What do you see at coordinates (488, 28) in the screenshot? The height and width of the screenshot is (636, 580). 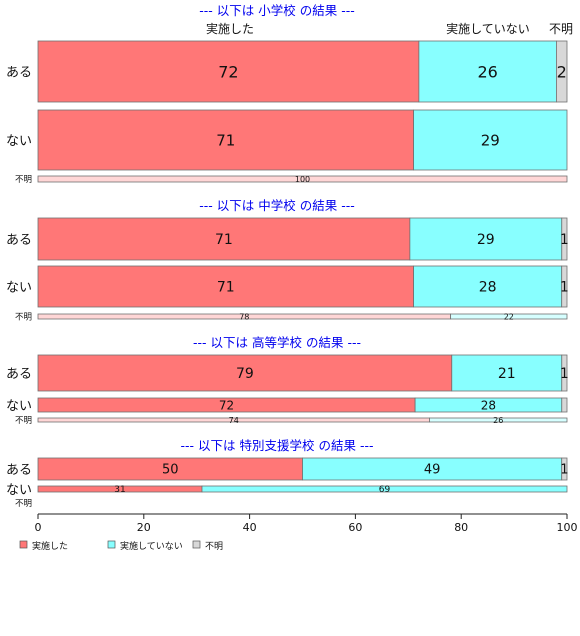 I see `column-header-1: 実施していない` at bounding box center [488, 28].